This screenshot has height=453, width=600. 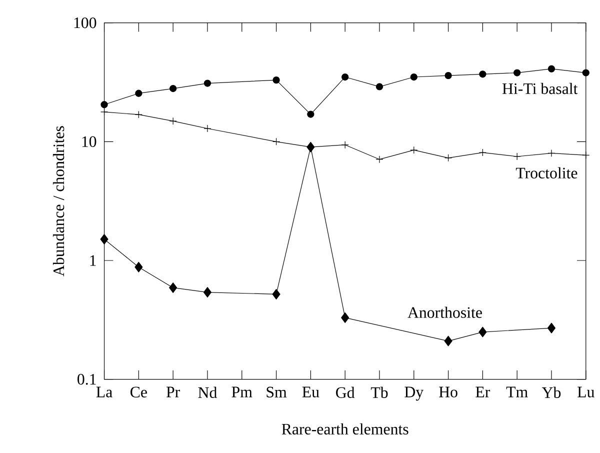 What do you see at coordinates (173, 392) in the screenshot?
I see `x-tick-label: Pr` at bounding box center [173, 392].